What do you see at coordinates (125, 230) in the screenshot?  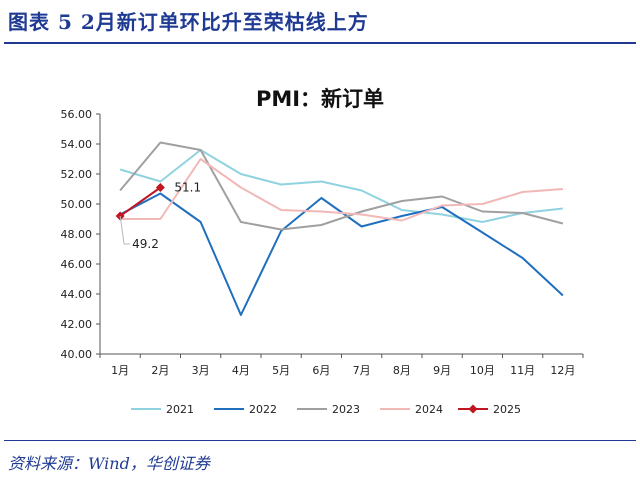 I see `data-label-leader` at bounding box center [125, 230].